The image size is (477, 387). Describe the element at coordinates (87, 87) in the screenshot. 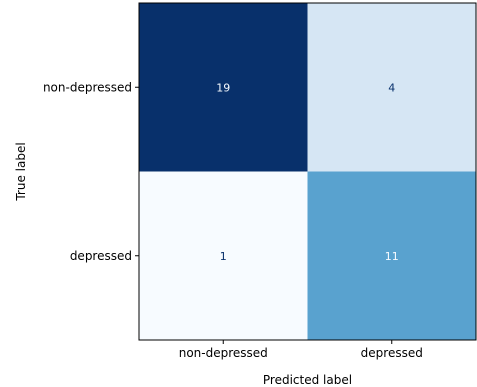

I see `y-tick-label: non-depressed` at that location.